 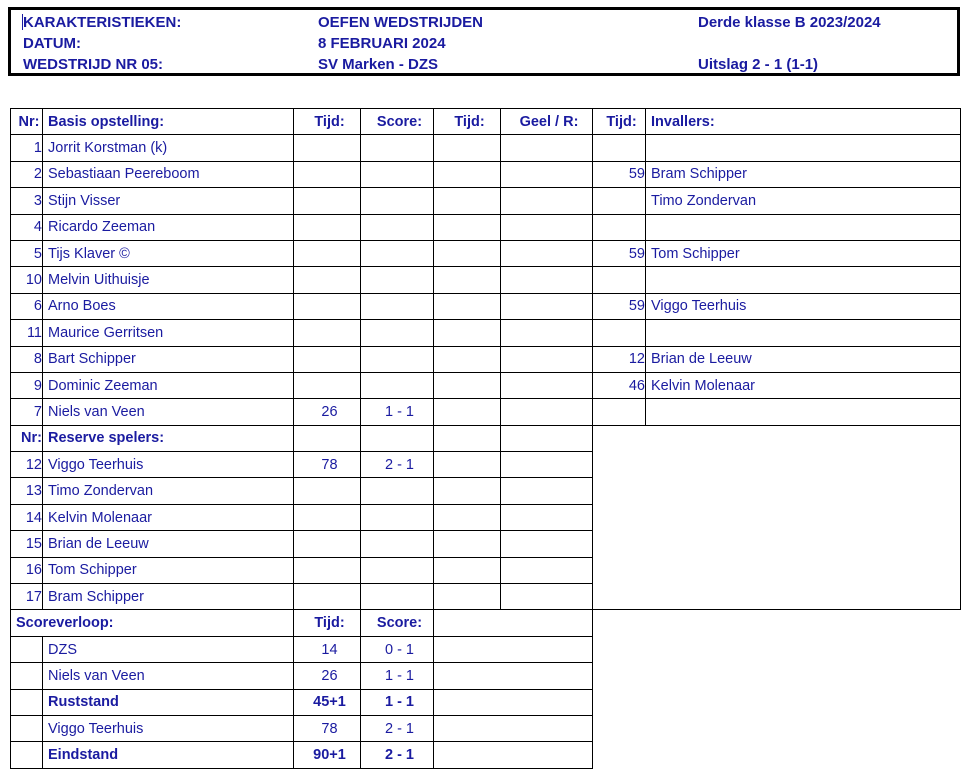 What do you see at coordinates (26, 121) in the screenshot?
I see `col-nr: Nr:` at bounding box center [26, 121].